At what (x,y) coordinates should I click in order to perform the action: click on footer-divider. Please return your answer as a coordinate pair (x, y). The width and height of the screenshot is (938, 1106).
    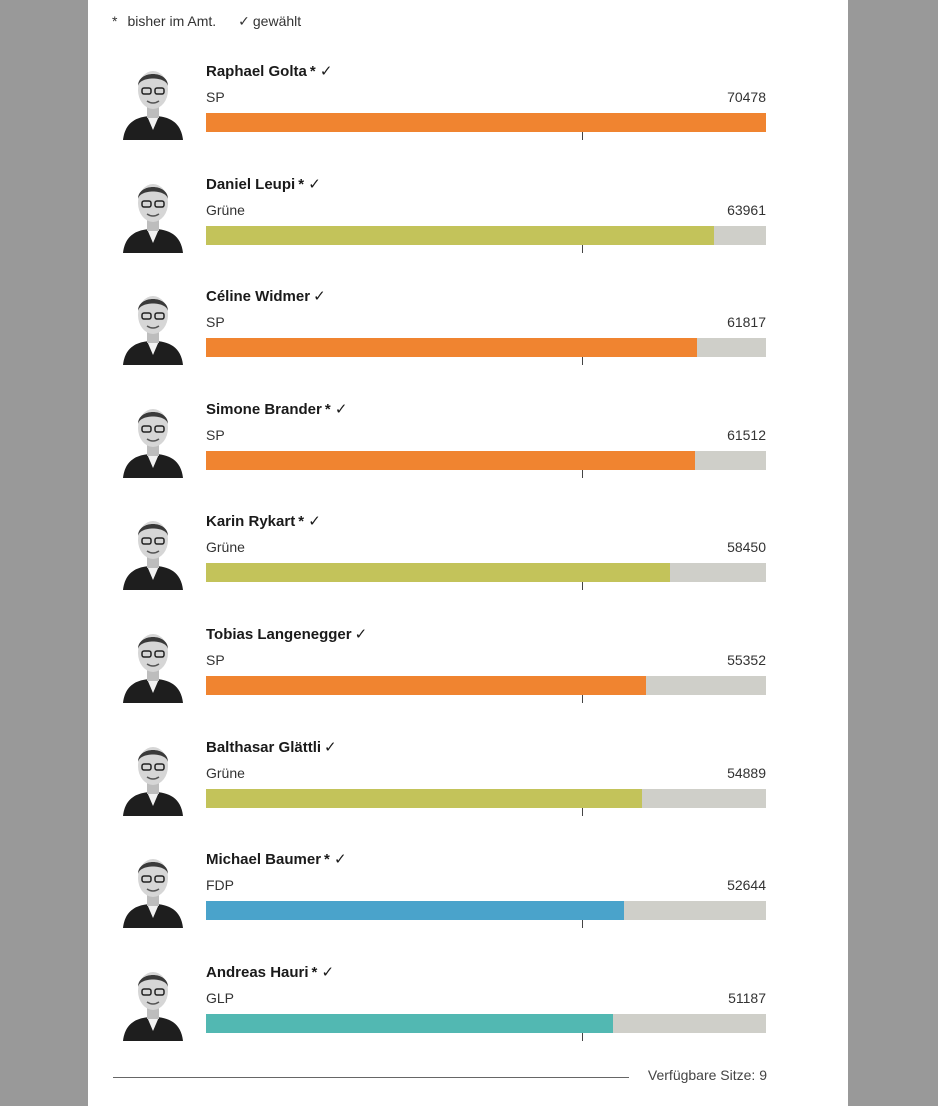
    Looking at the image, I should click on (371, 1077).